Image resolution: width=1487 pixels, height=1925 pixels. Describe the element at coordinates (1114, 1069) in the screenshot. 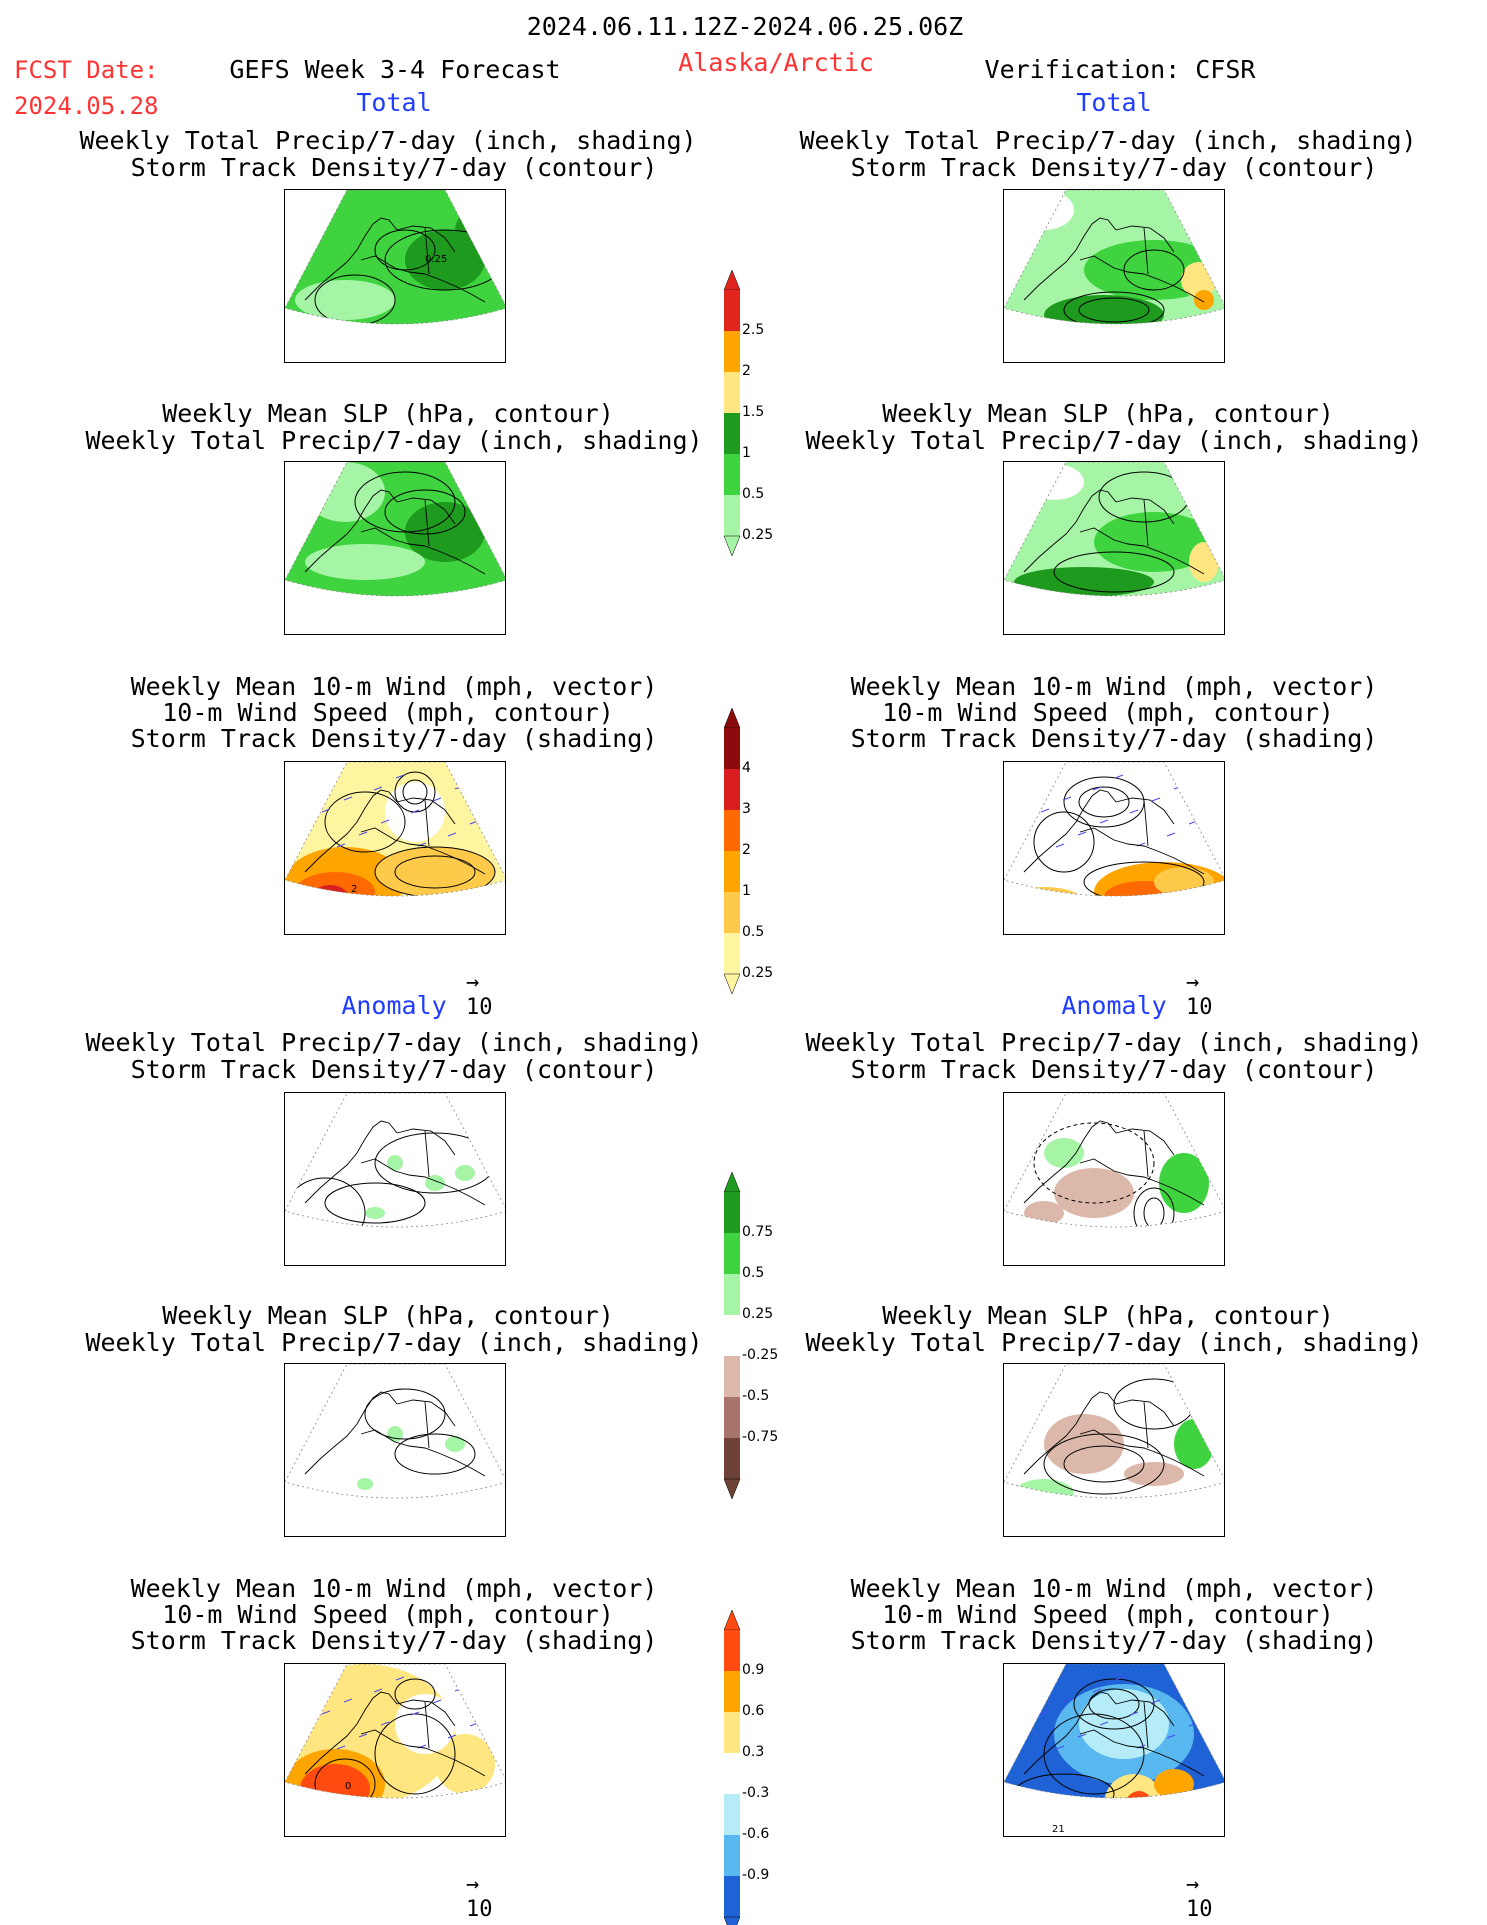

I see `title-ar1-b: Storm Track Density/7-day (contour)` at that location.